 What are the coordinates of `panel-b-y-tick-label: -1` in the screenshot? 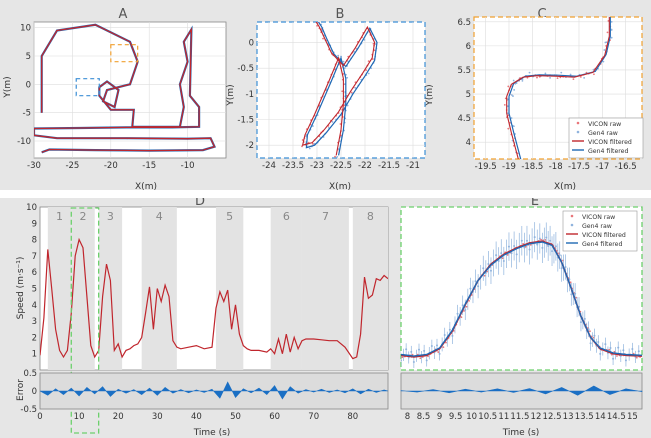 It's located at (250, 95).